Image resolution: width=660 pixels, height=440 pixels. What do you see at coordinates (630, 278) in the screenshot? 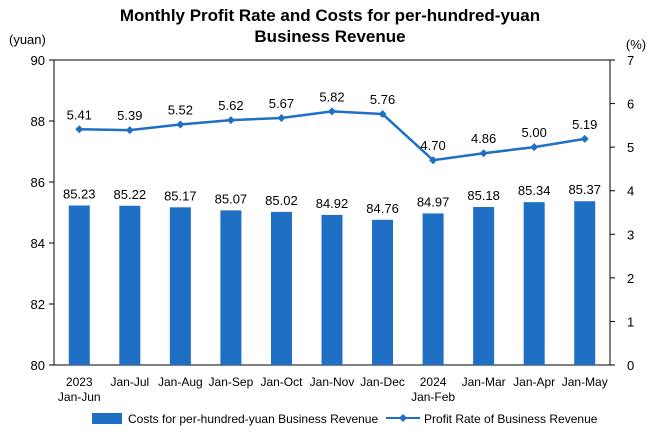
I see `right-tick-label: 2` at bounding box center [630, 278].